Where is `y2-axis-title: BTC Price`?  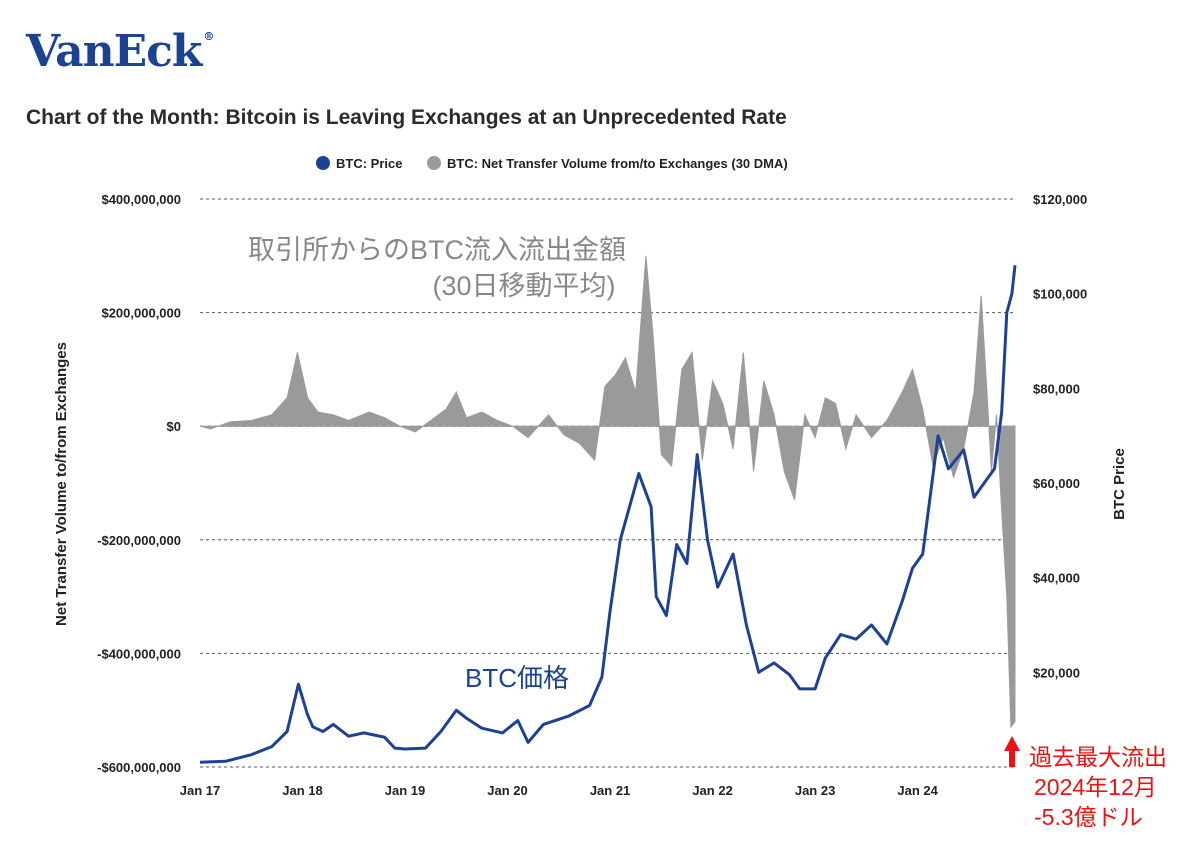
y2-axis-title: BTC Price is located at coordinates (1119, 484).